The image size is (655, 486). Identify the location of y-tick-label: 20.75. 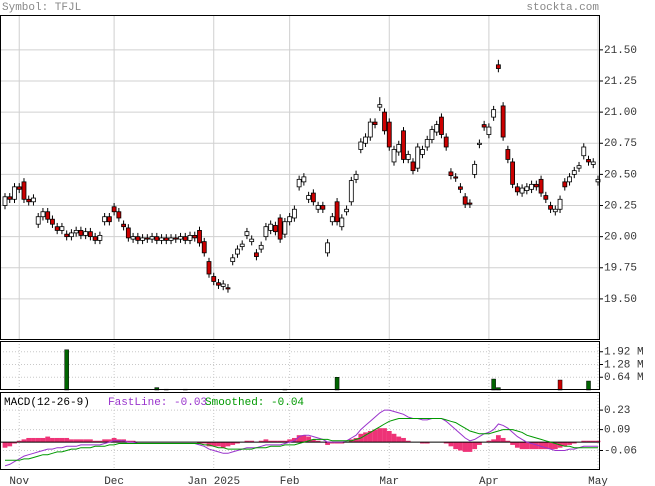
(620, 144).